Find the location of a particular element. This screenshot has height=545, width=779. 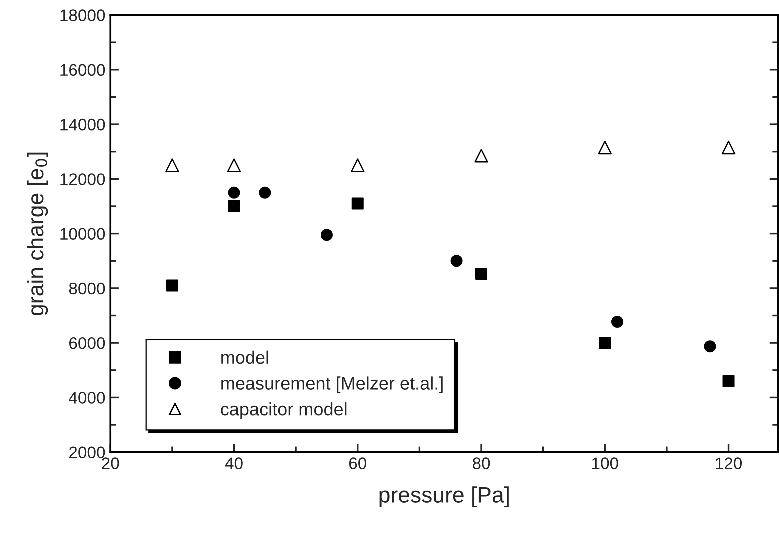

y-tick-label: 8000 is located at coordinates (87, 288).